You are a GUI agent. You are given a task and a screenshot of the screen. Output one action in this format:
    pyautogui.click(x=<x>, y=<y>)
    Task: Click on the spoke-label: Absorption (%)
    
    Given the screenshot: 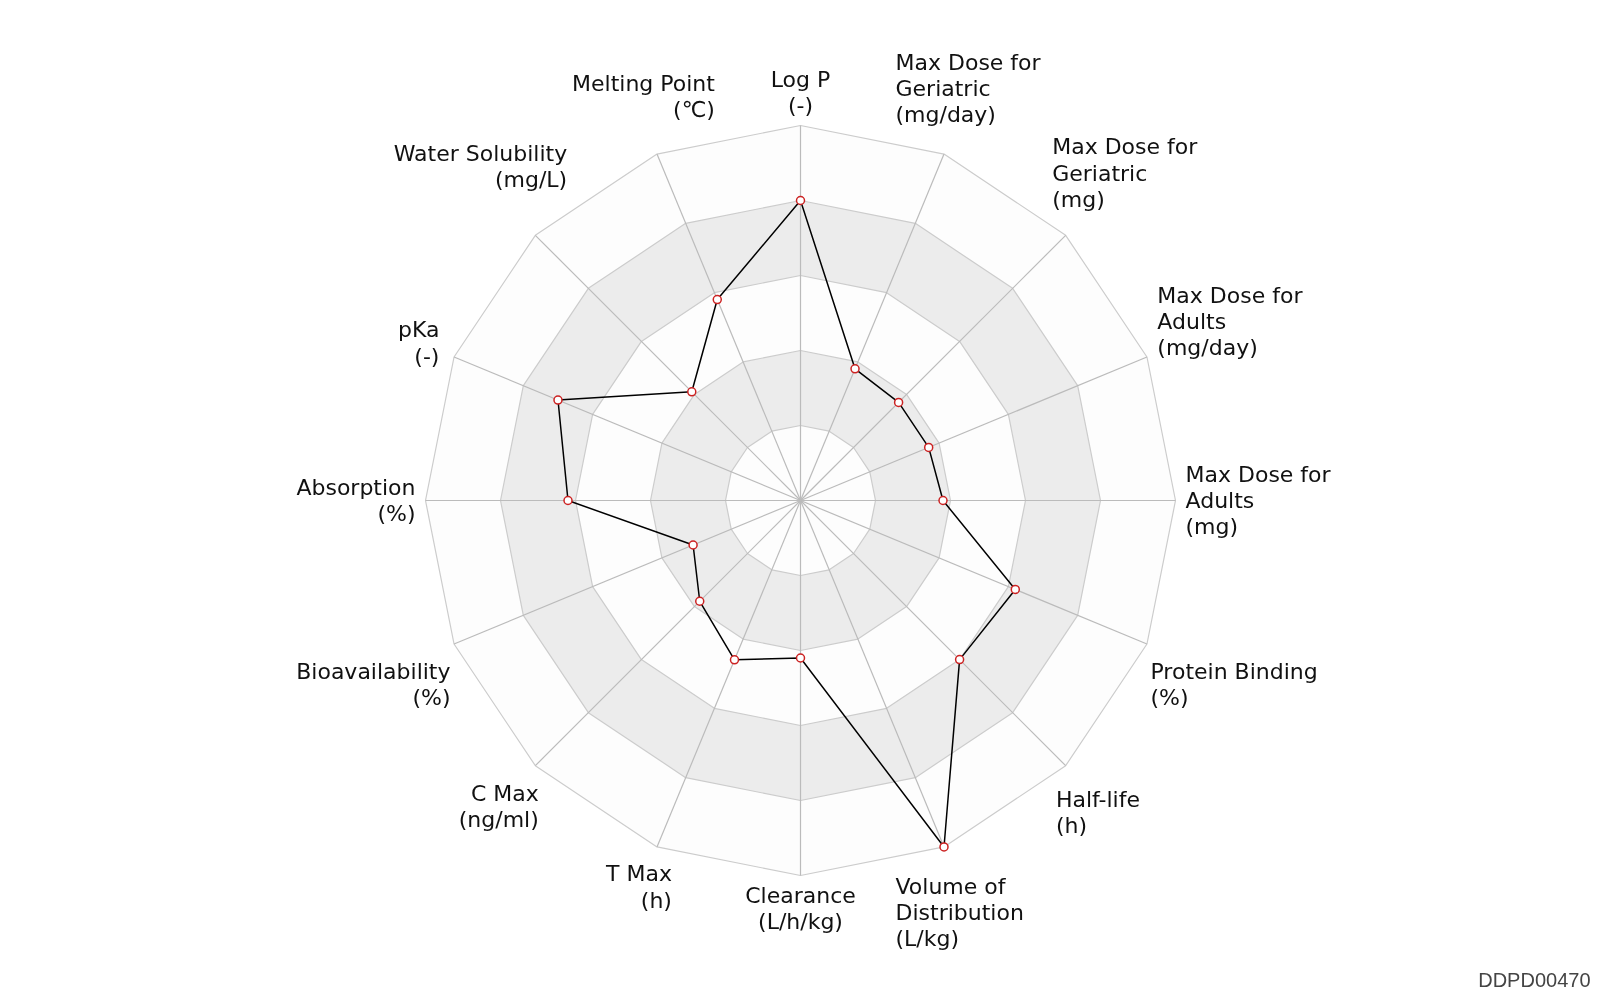 What is the action you would take?
    pyautogui.click(x=356, y=500)
    